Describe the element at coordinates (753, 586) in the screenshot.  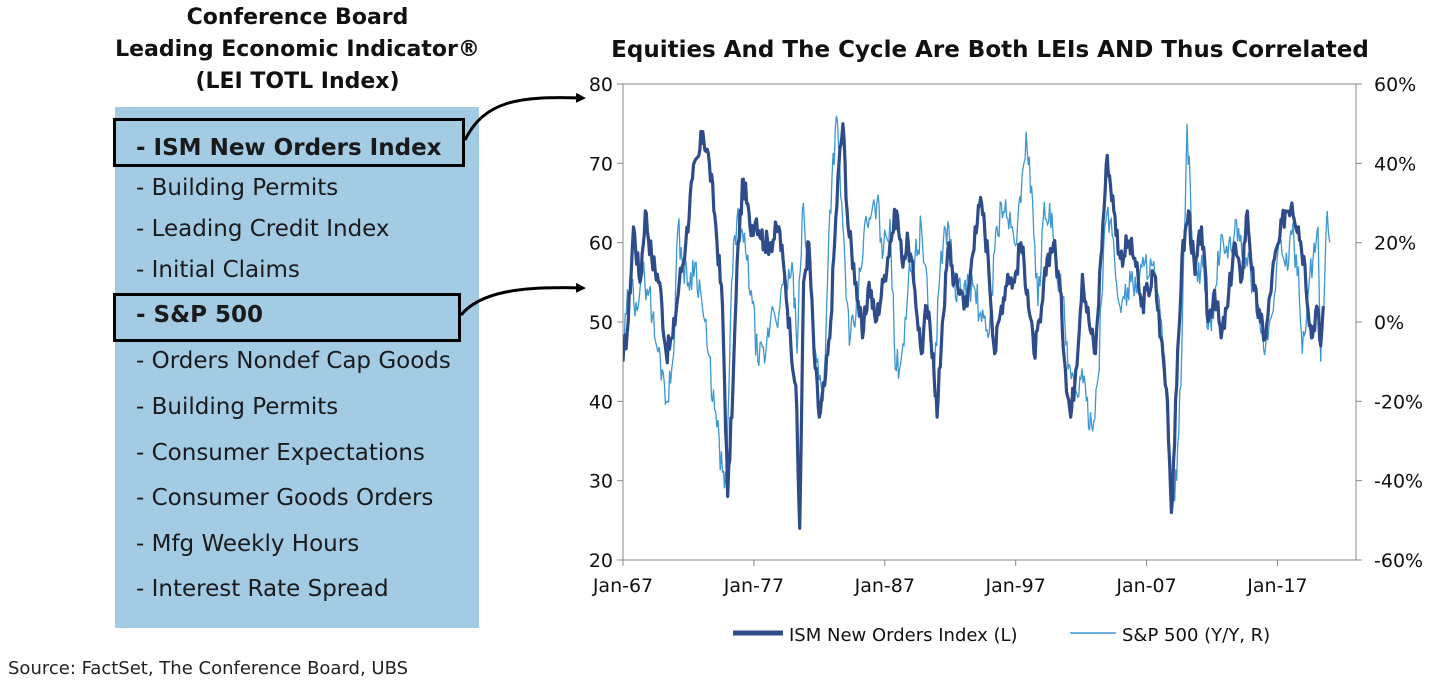
I see `x-tick-label: Jan-77` at that location.